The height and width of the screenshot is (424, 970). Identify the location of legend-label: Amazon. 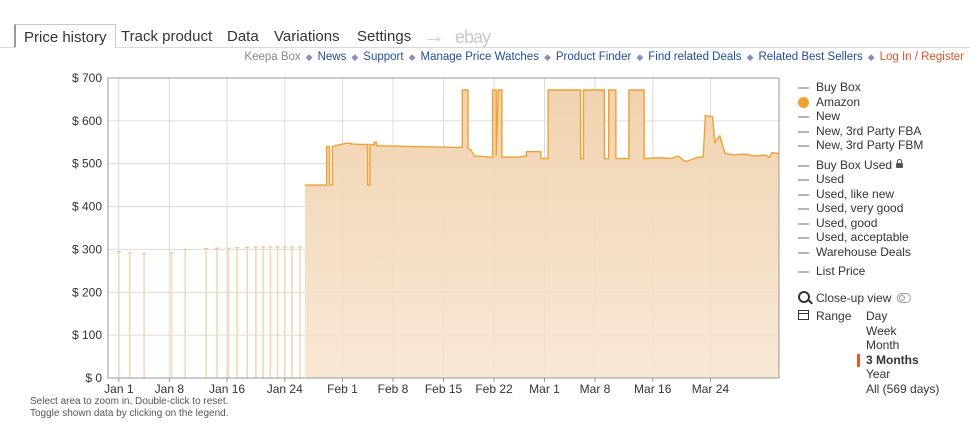
(838, 101).